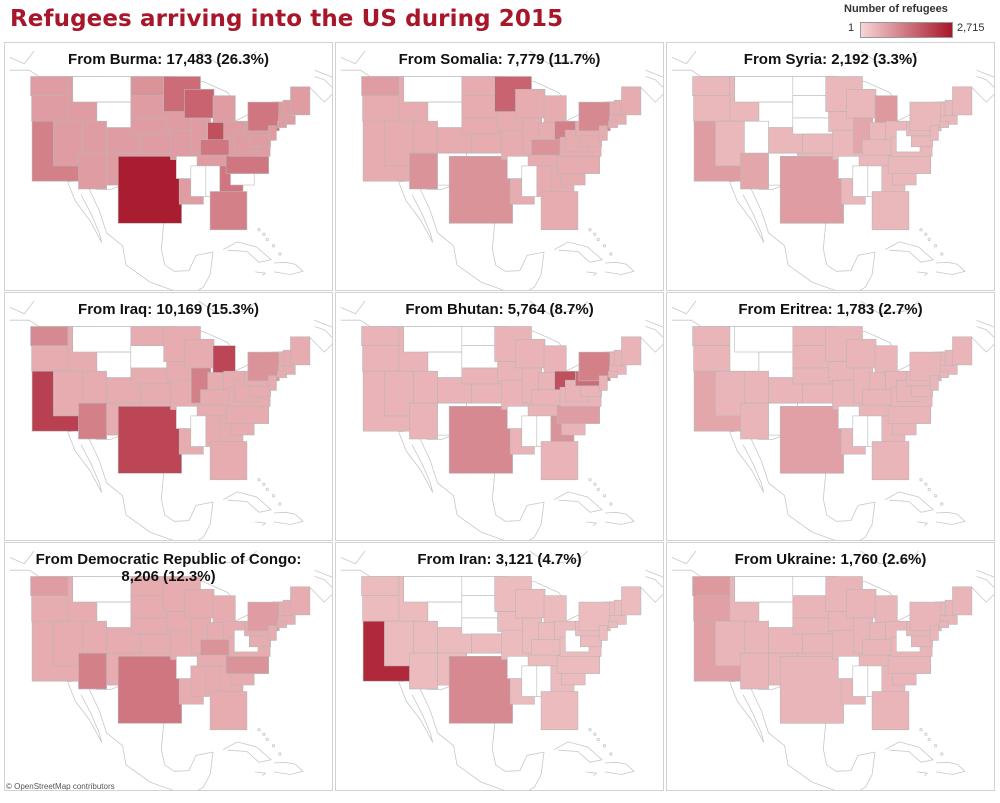  Describe the element at coordinates (830, 666) in the screenshot. I see `map-panel-ukraine: From Ukraine: 1,760 (2.6%)` at that location.